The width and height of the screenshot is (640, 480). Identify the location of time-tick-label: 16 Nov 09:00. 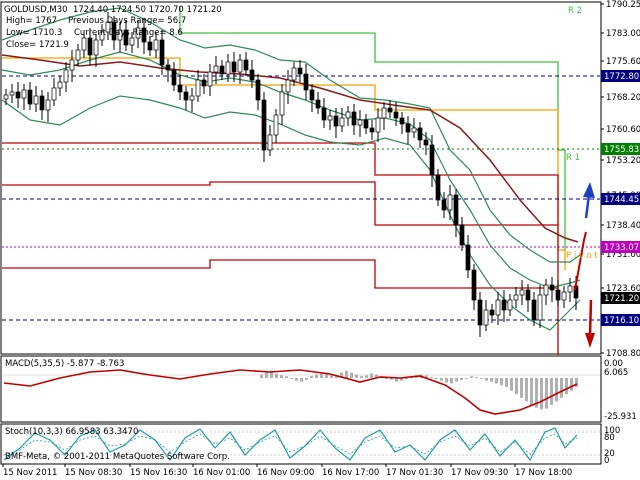
(285, 473).